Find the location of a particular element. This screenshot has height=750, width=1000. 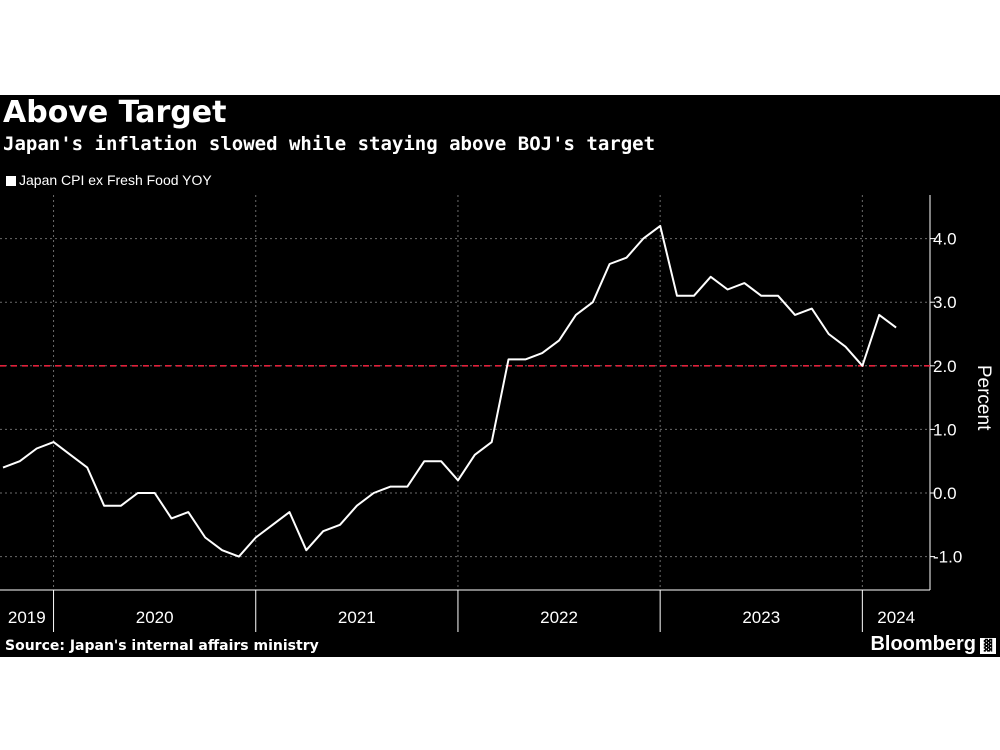

x-tick-label: 2020 is located at coordinates (155, 617).